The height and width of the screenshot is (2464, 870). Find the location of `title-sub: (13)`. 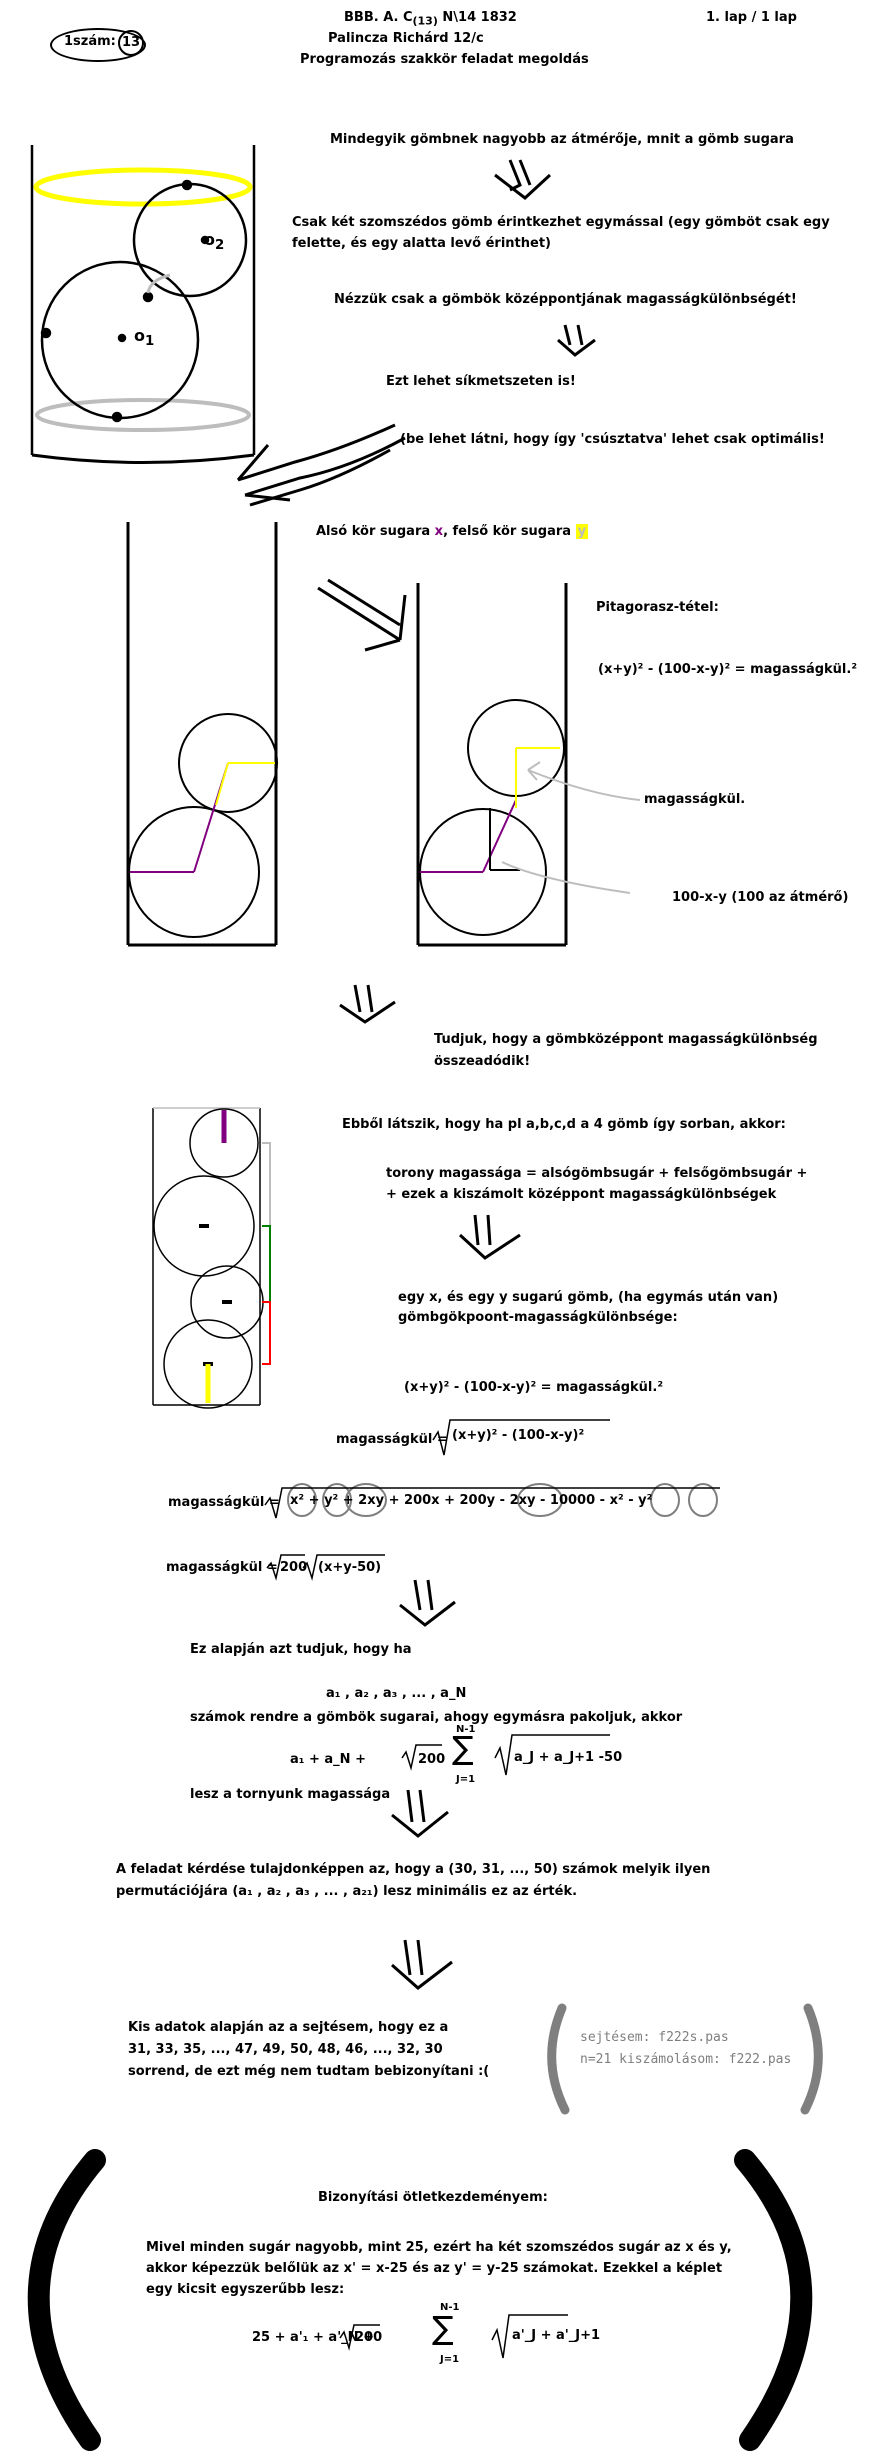

title-sub: (13) is located at coordinates (425, 21).